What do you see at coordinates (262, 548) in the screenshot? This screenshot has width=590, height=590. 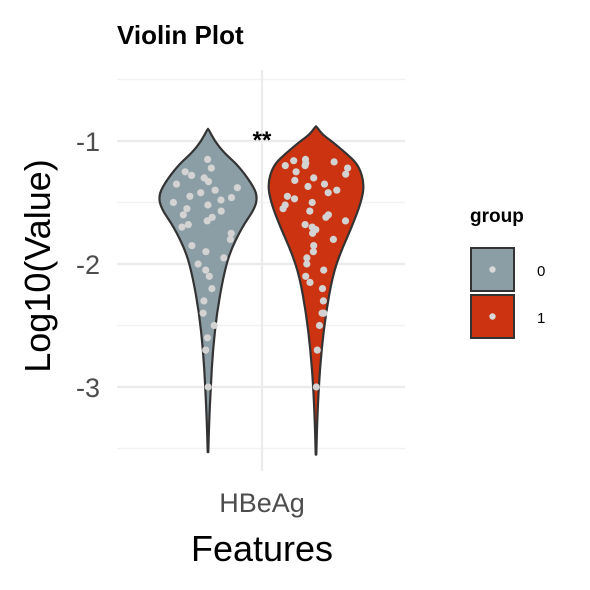 I see `x-axis-title: Features` at bounding box center [262, 548].